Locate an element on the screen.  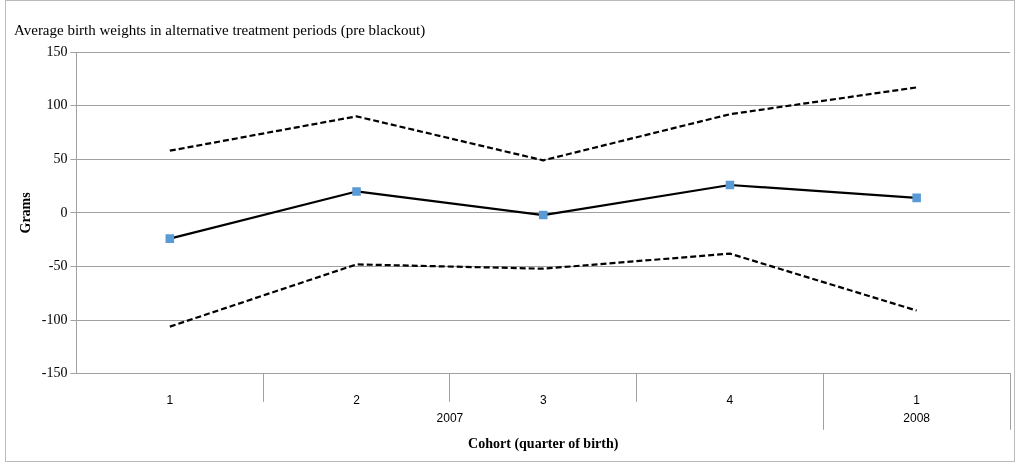
x-tick-label: 3 is located at coordinates (543, 400).